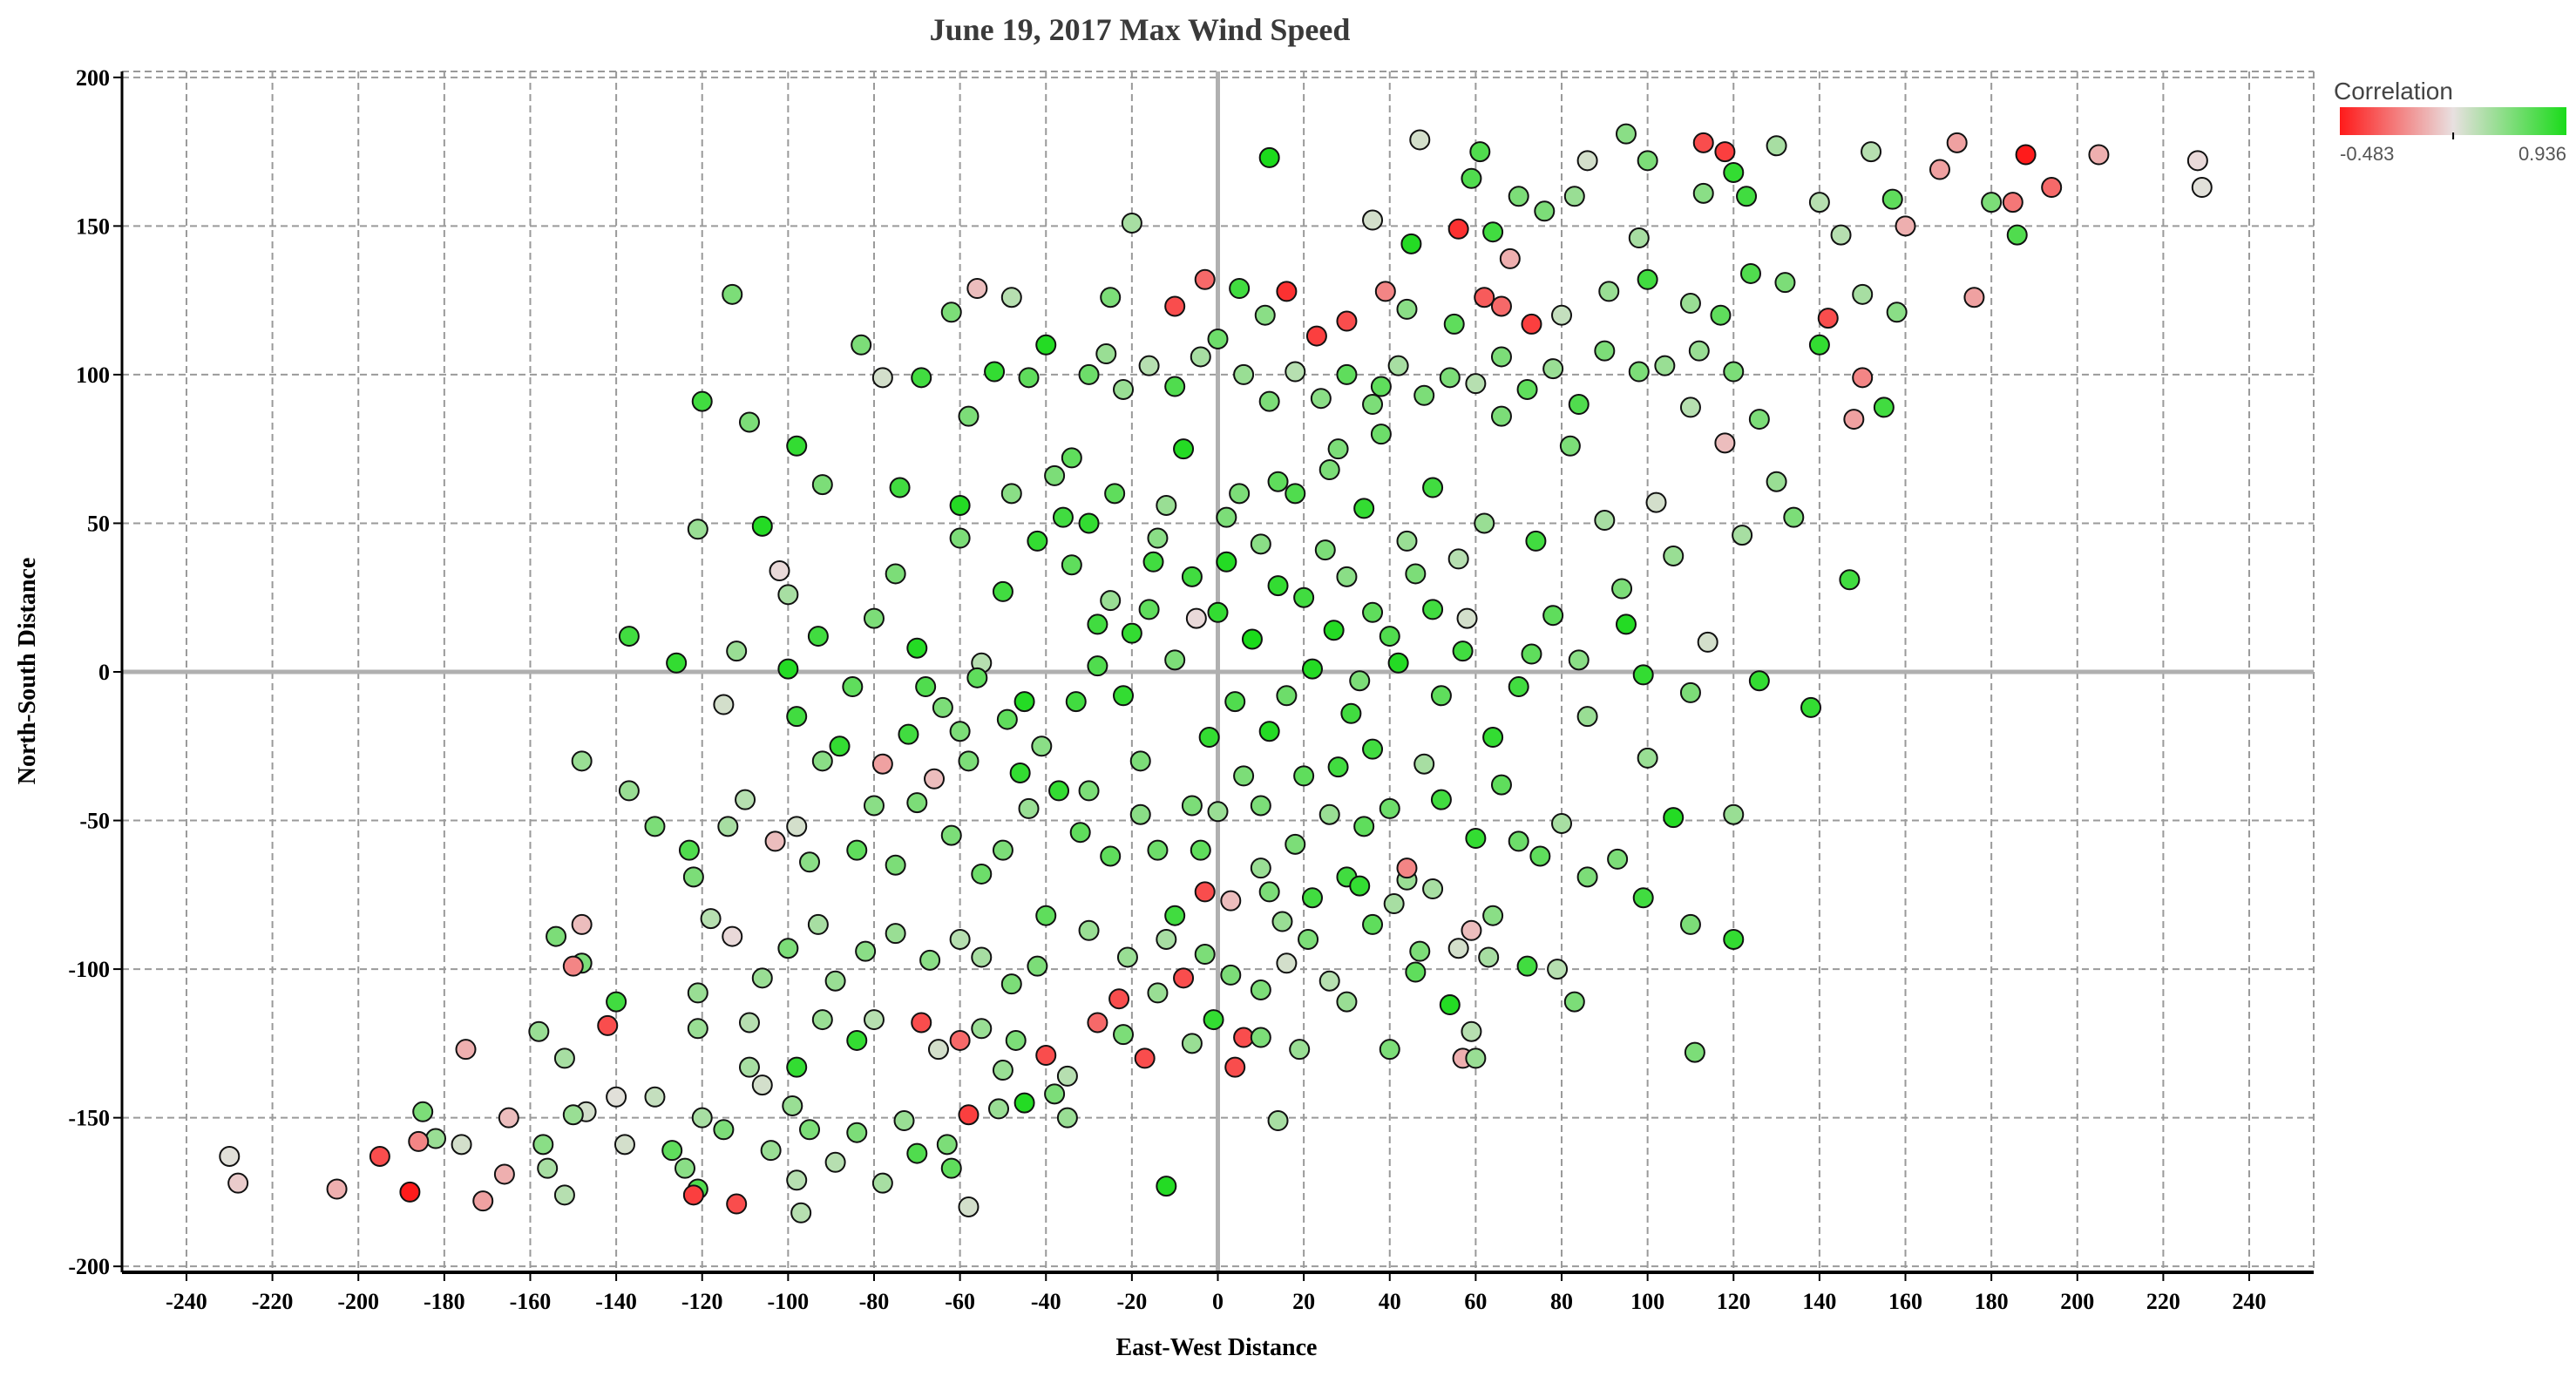  I want to click on colorbar-max-label: 0.936, so click(2542, 154).